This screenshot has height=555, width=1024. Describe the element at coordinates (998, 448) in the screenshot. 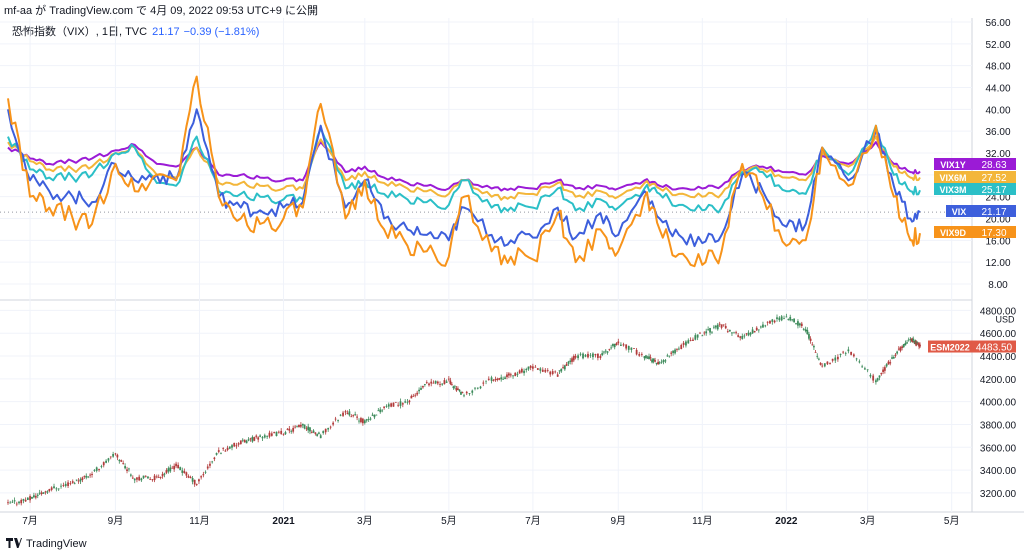

I see `es-y-tick-label: 3600.00` at that location.